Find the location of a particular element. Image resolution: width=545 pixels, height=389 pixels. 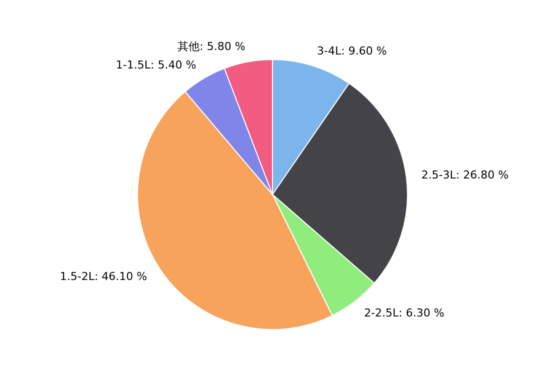

slice-label: 1-1.5L: 5.40 % is located at coordinates (156, 65).